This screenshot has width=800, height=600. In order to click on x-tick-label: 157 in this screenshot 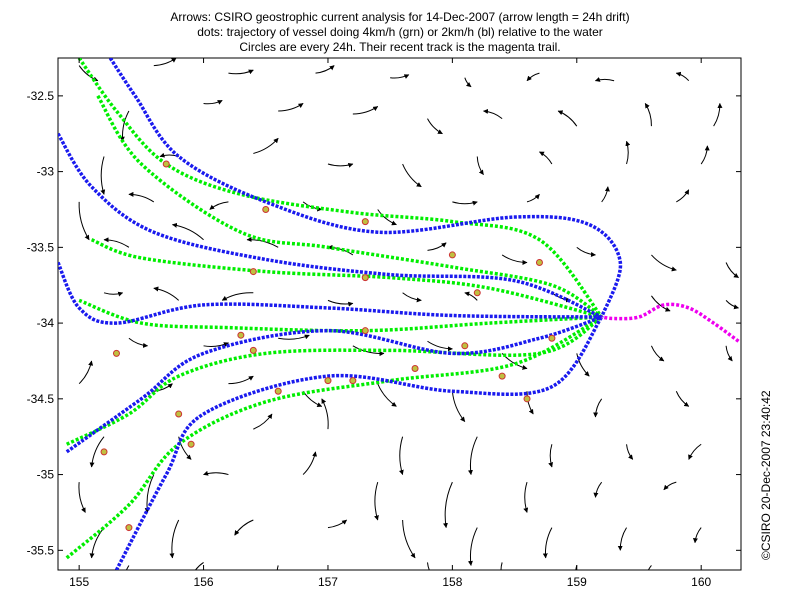, I will do `click(328, 582)`.